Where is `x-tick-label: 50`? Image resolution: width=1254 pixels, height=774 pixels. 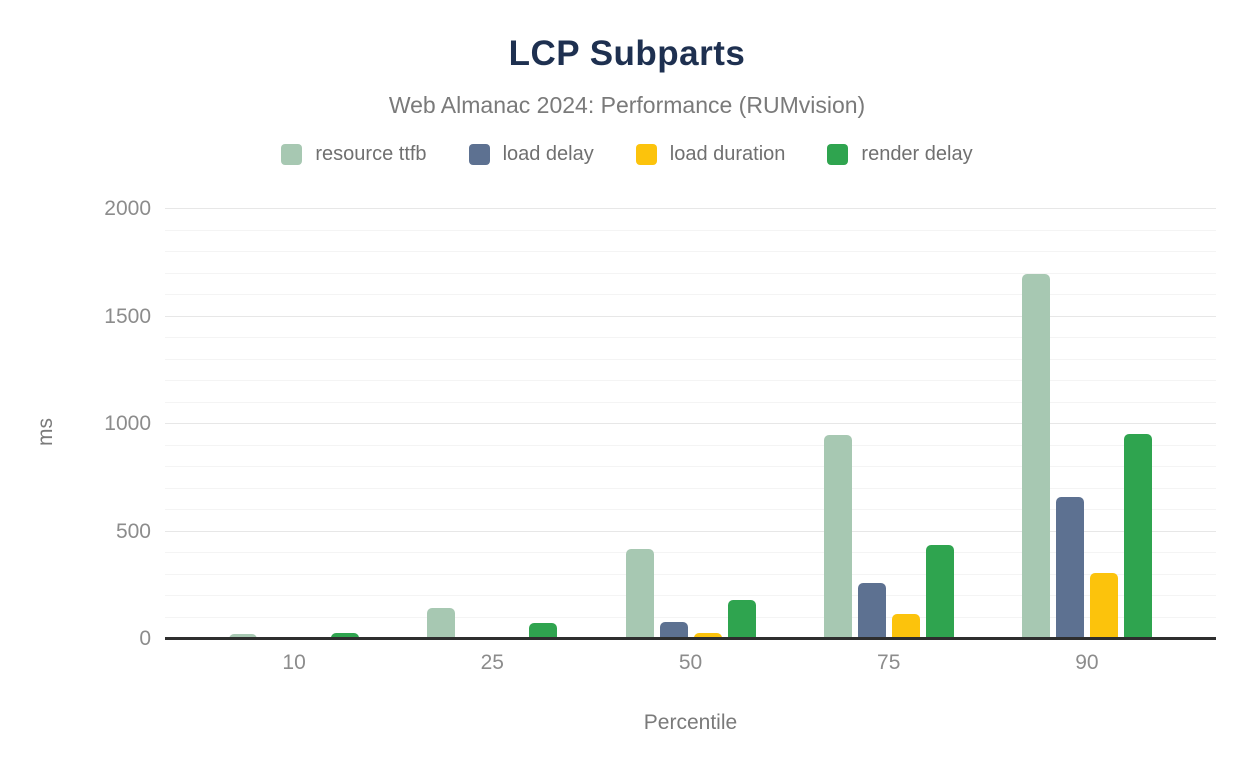 x-tick-label: 50 is located at coordinates (690, 662).